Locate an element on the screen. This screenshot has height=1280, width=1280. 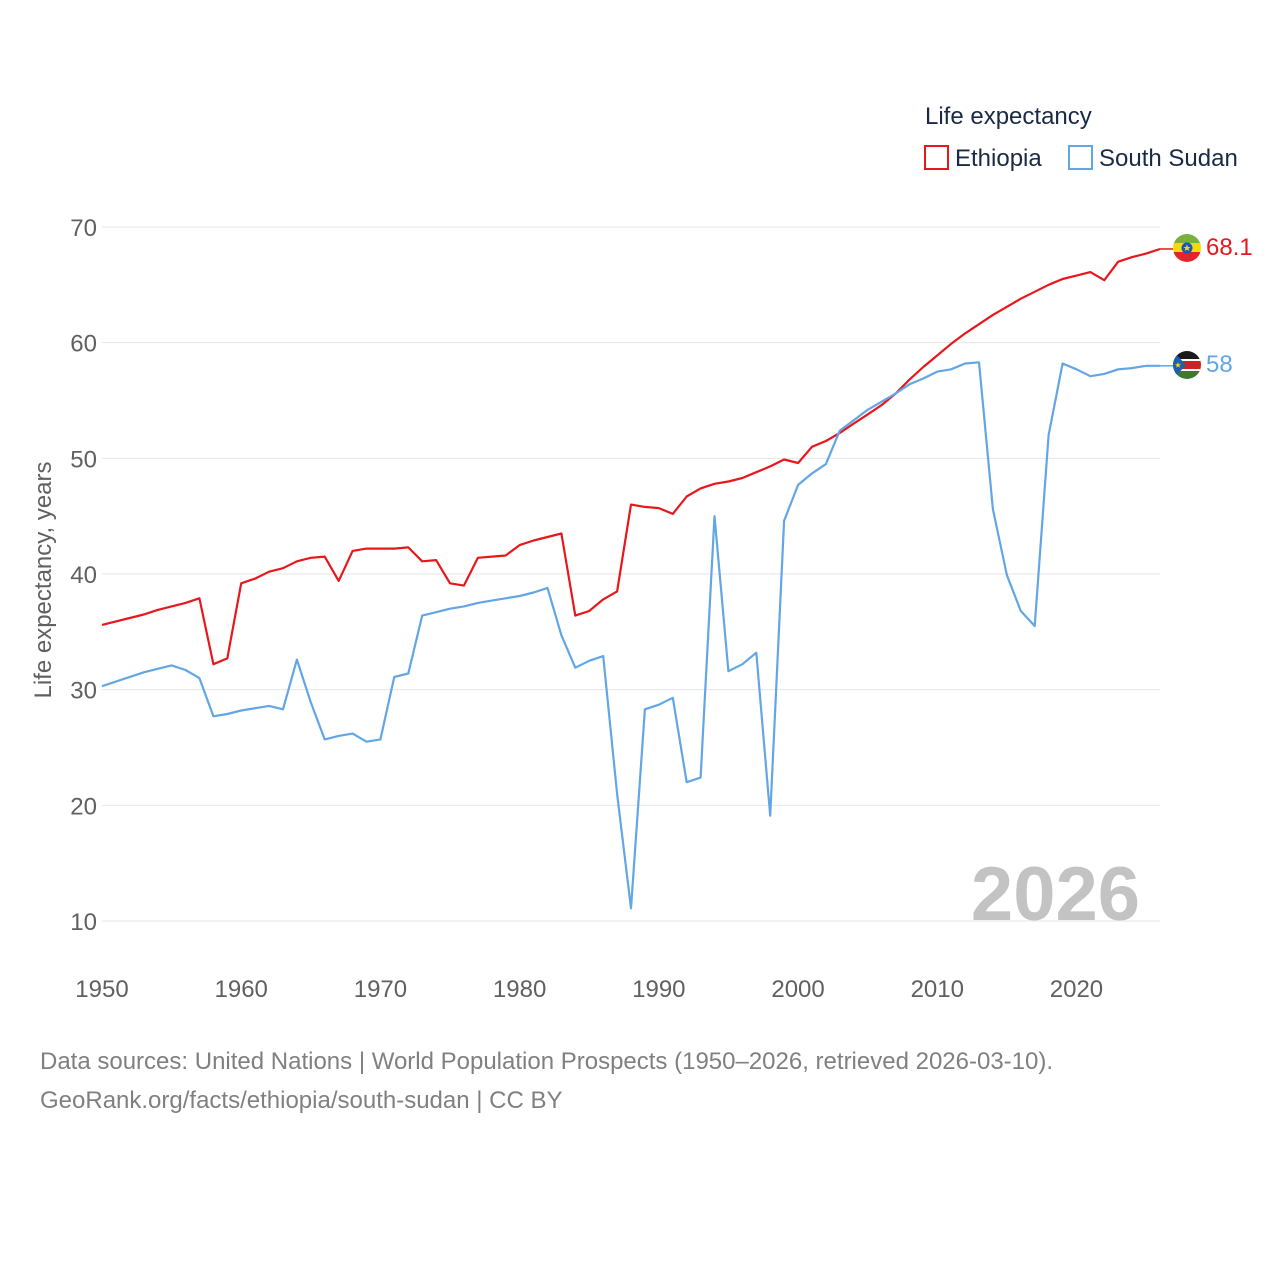
legend-item-south-sudan: South Sudan is located at coordinates (1153, 158).